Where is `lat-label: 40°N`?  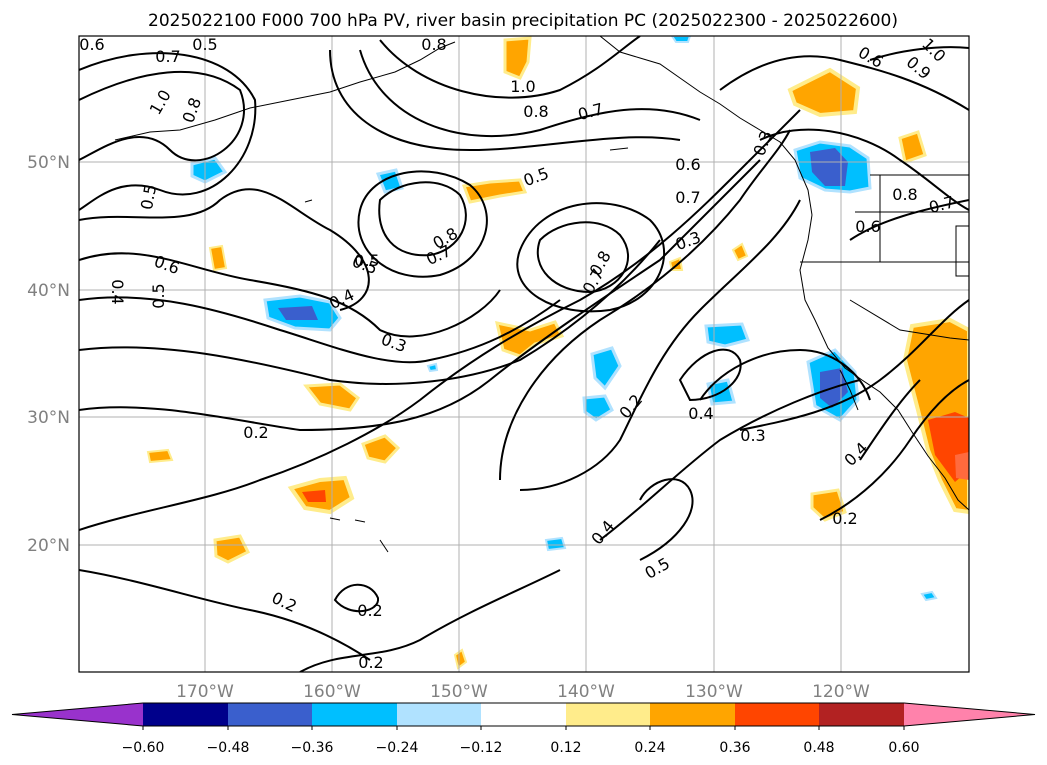 lat-label: 40°N is located at coordinates (48, 291).